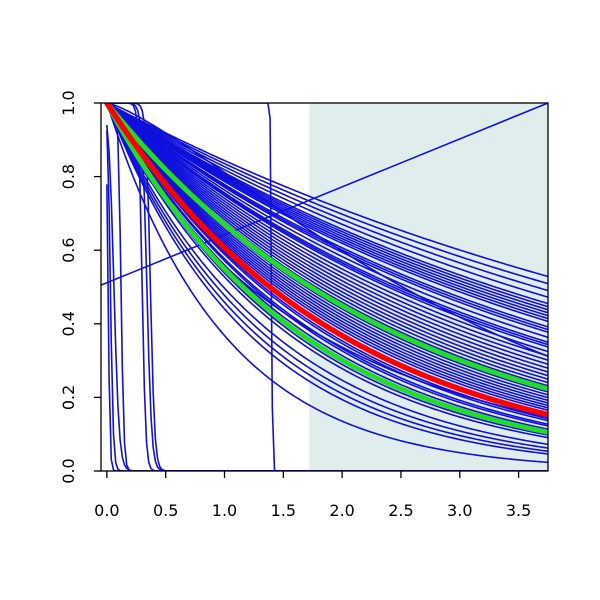 Image resolution: width=600 pixels, height=600 pixels. I want to click on x-tick-label: 3.0, so click(459, 510).